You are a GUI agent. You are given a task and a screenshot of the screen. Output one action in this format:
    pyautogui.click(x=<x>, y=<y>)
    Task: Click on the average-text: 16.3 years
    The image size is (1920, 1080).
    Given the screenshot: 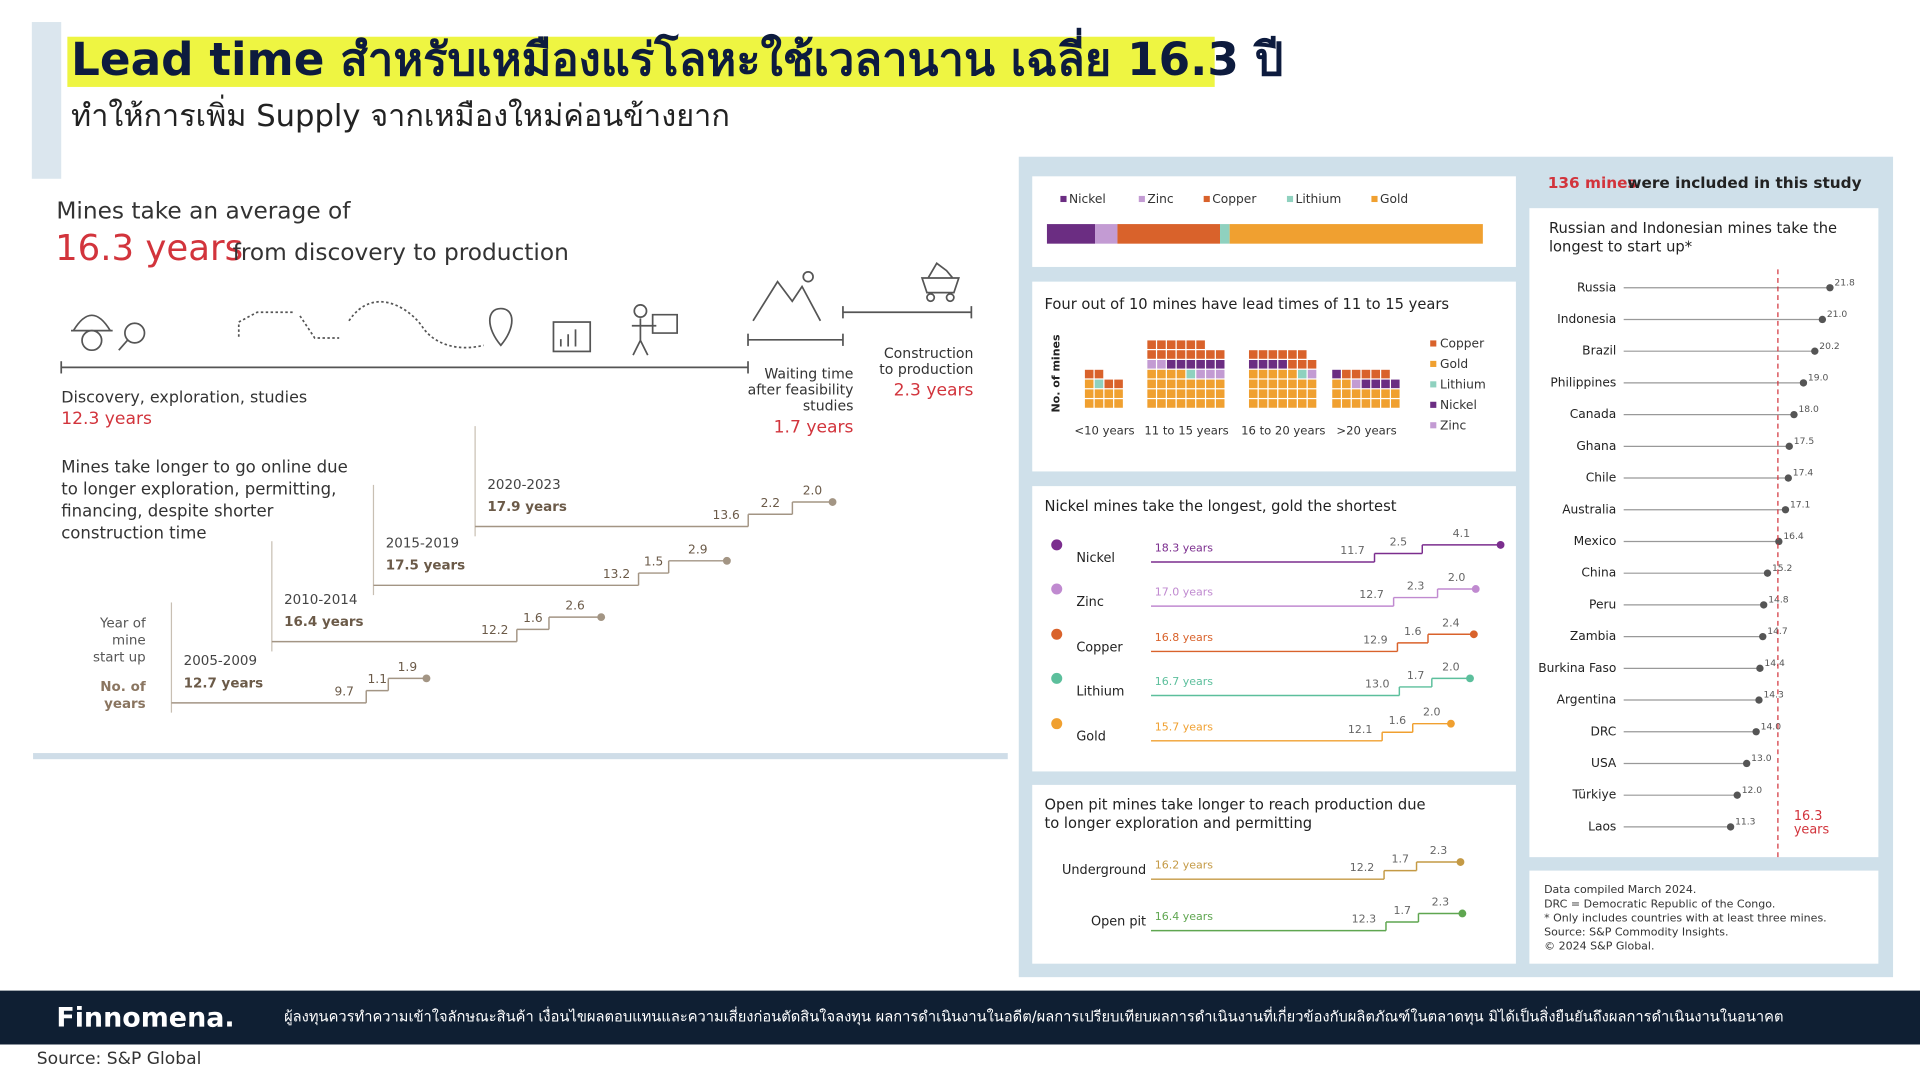 What is the action you would take?
    pyautogui.click(x=149, y=248)
    